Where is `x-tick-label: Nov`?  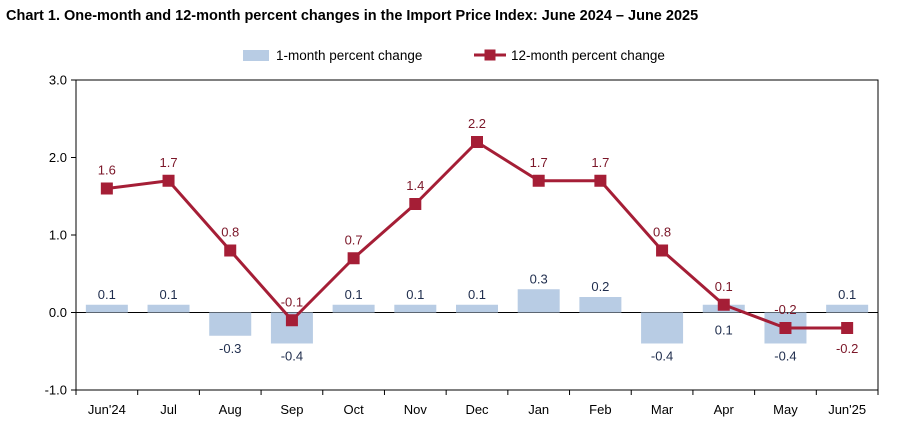
x-tick-label: Nov is located at coordinates (416, 409).